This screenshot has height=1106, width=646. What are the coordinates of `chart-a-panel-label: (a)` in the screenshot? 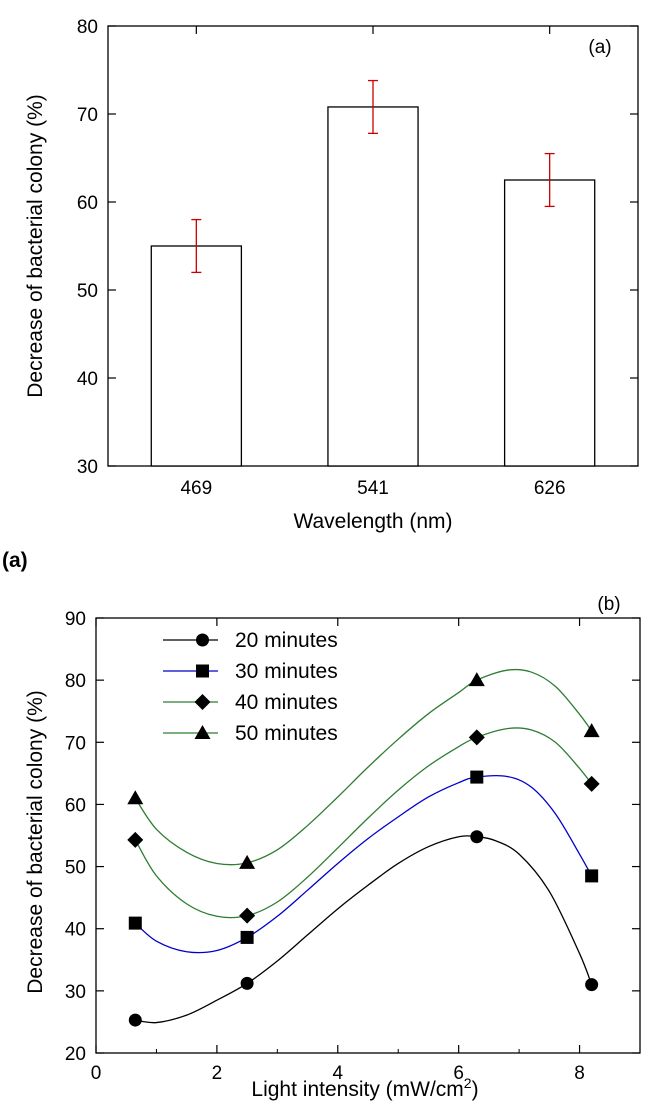 It's located at (599, 47).